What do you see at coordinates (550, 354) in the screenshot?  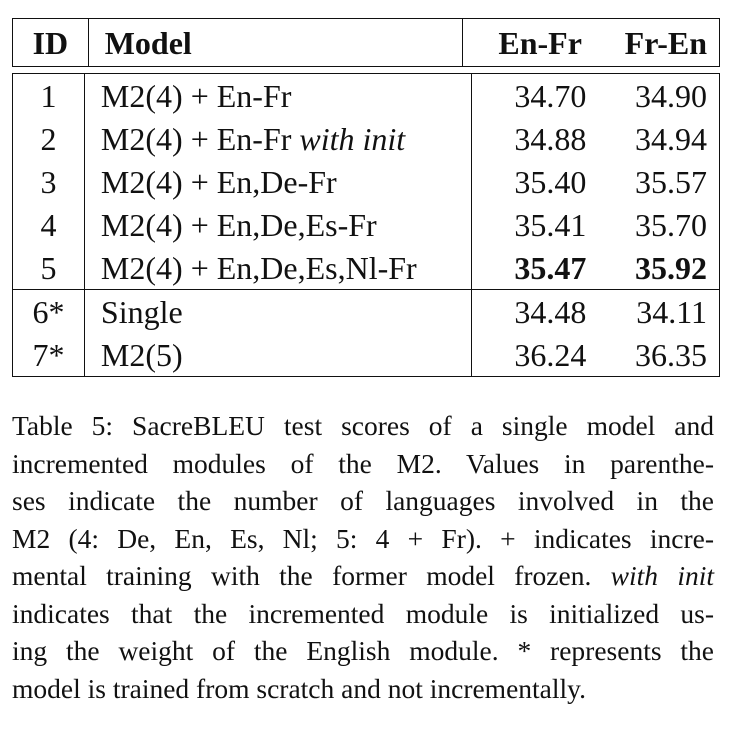 I see `row-en-fr: 36.24` at bounding box center [550, 354].